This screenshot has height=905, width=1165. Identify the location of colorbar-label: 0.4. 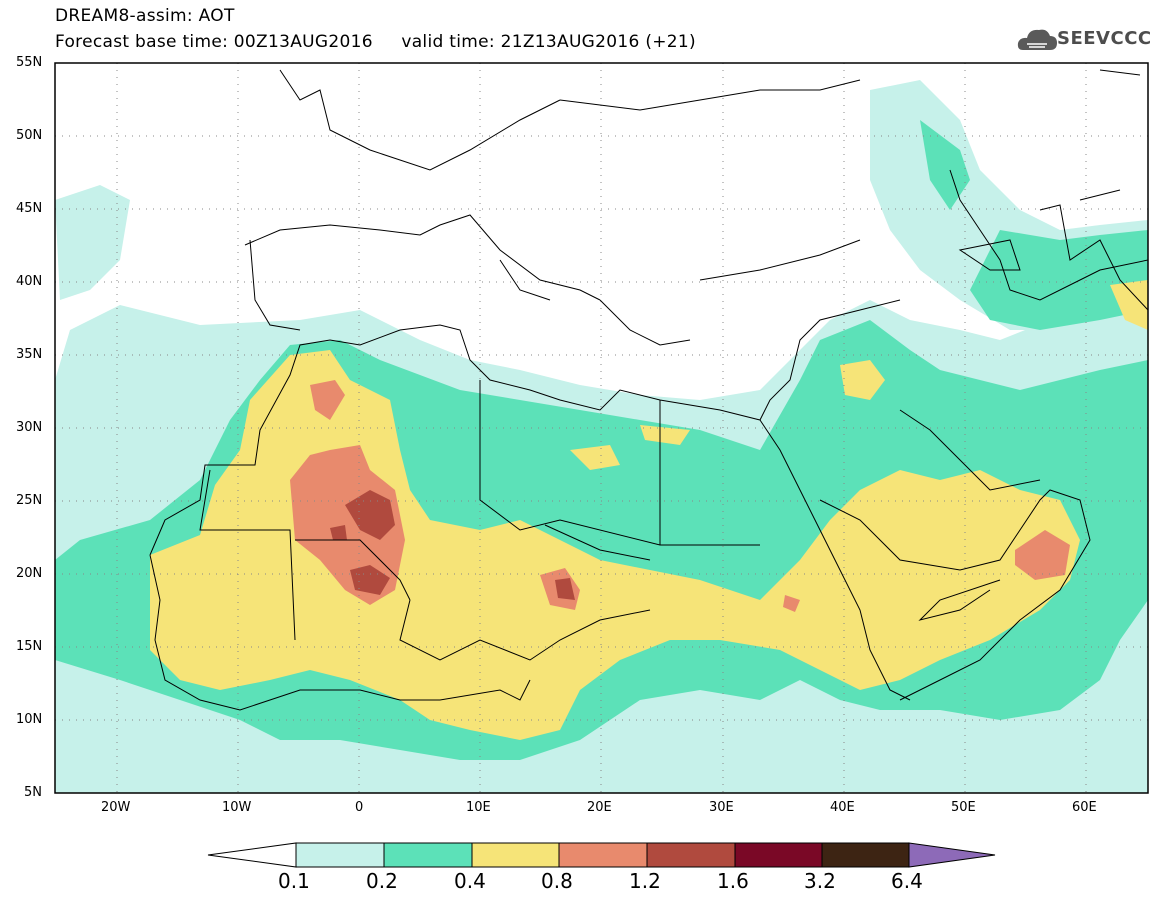
(470, 881).